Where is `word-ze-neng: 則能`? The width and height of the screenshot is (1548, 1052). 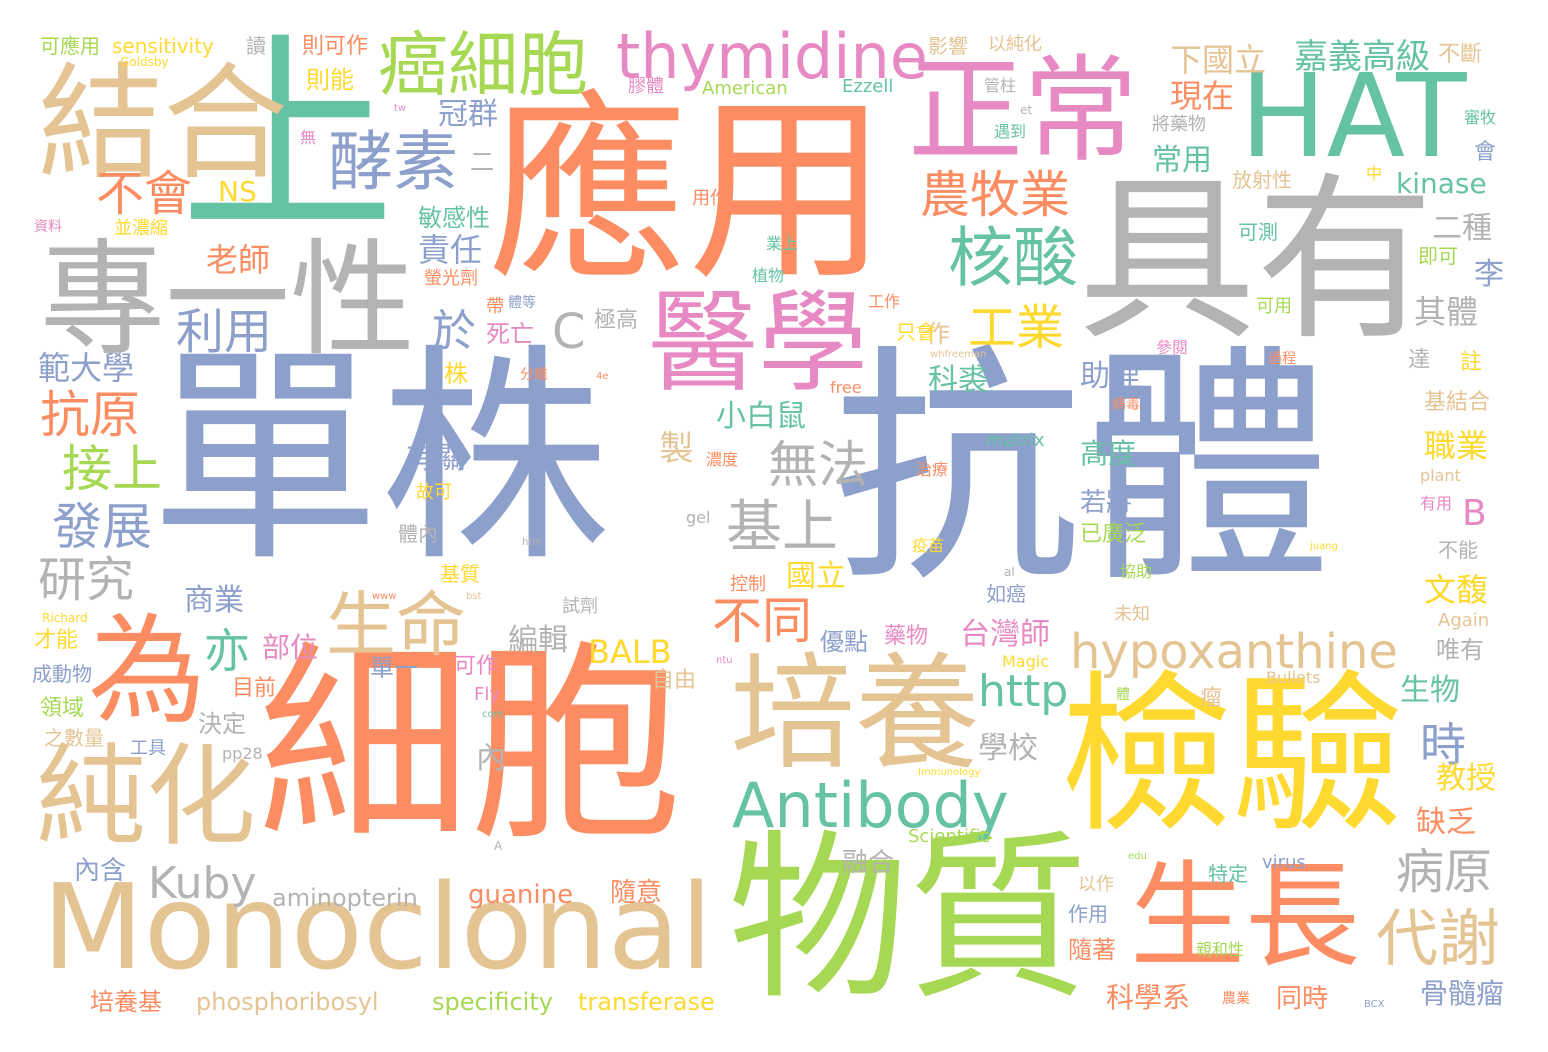 word-ze-neng: 則能 is located at coordinates (330, 80).